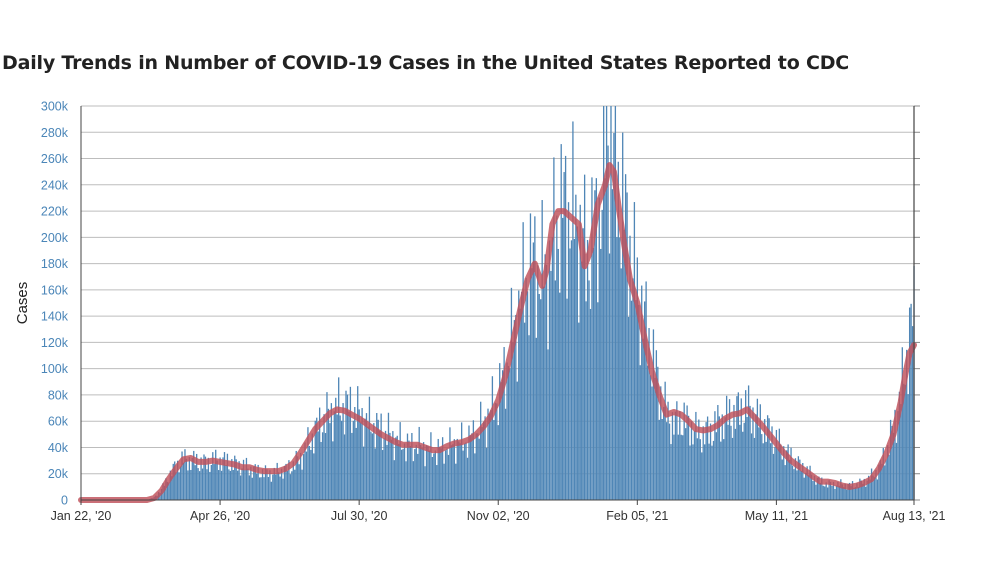 The height and width of the screenshot is (563, 990). Describe the element at coordinates (914, 516) in the screenshot. I see `x-tick-label: Aug 13, '21` at that location.